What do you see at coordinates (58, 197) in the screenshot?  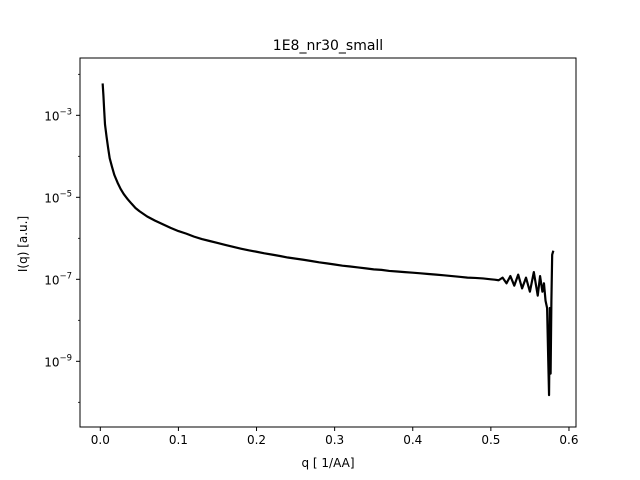 I see `y-tick-label: 10⁻⁵` at bounding box center [58, 197].